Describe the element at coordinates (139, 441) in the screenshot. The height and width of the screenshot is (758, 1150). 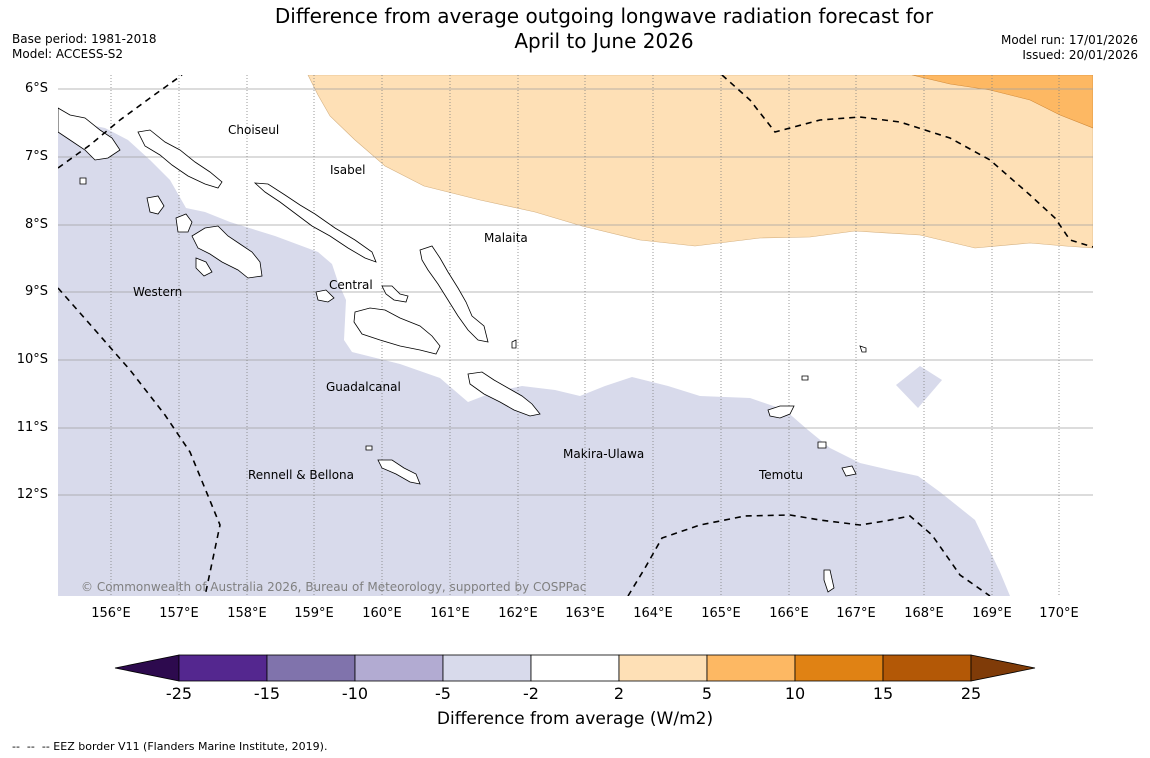
I see `eez-border-west` at that location.